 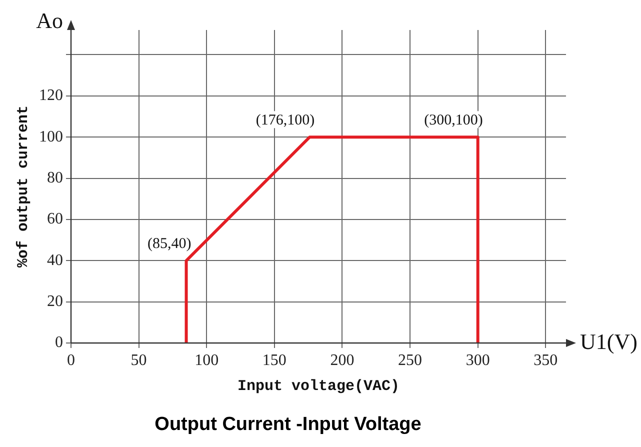 What do you see at coordinates (453, 120) in the screenshot?
I see `annotation: (300,100)` at bounding box center [453, 120].